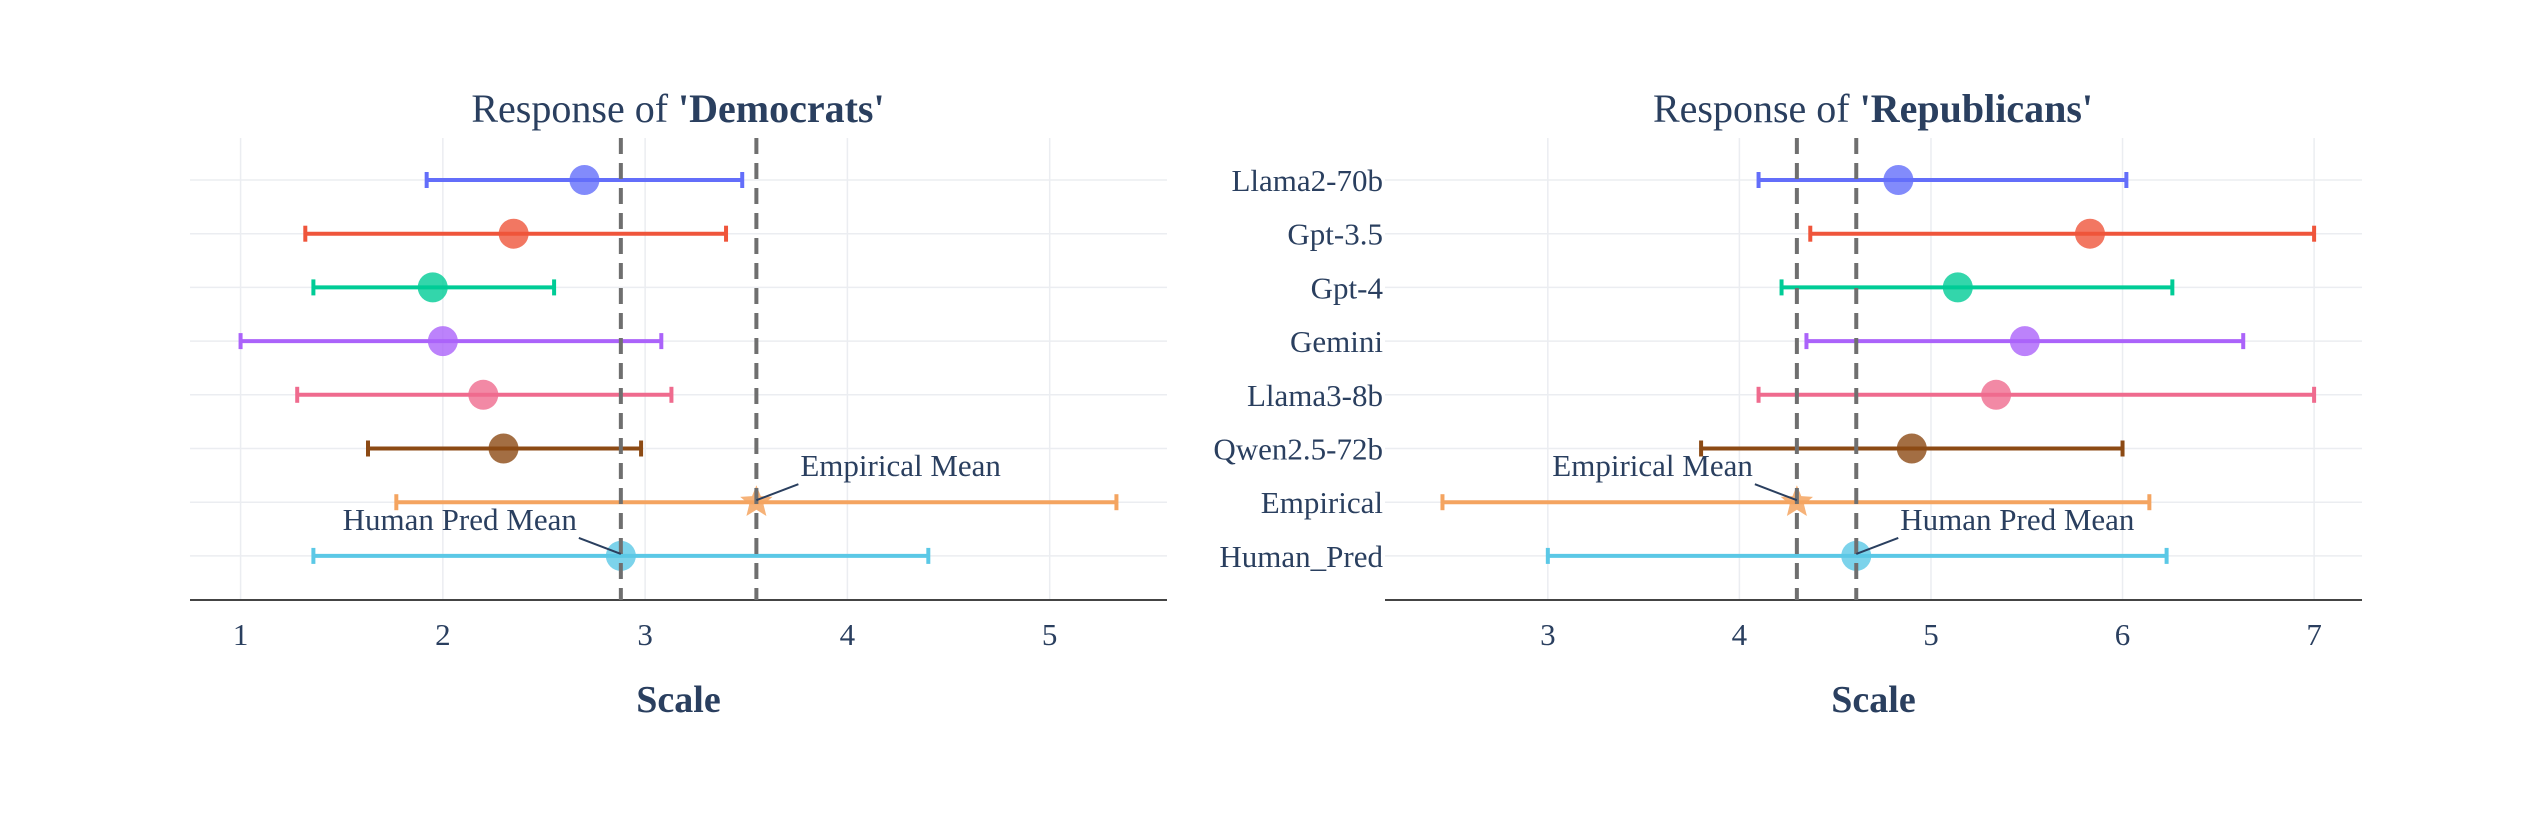 The height and width of the screenshot is (826, 2526). Describe the element at coordinates (1336, 341) in the screenshot. I see `category-label-gemini: Gemini` at that location.